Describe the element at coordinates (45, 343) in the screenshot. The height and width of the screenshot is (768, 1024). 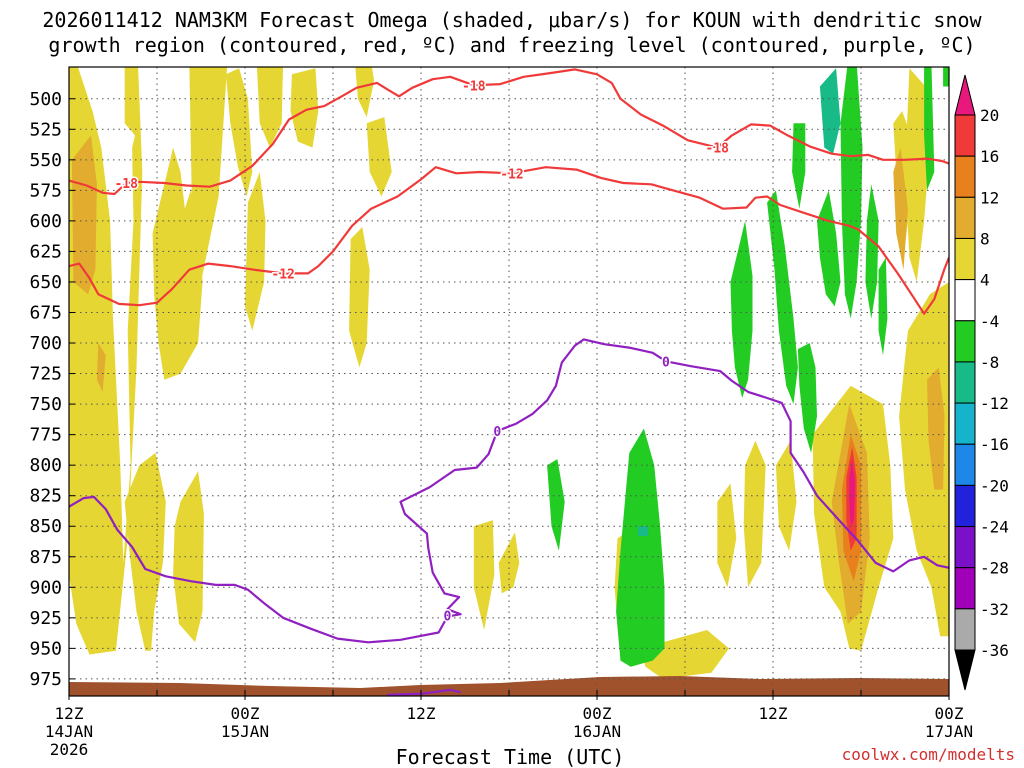
I see `y-tick-label-700: 700` at that location.